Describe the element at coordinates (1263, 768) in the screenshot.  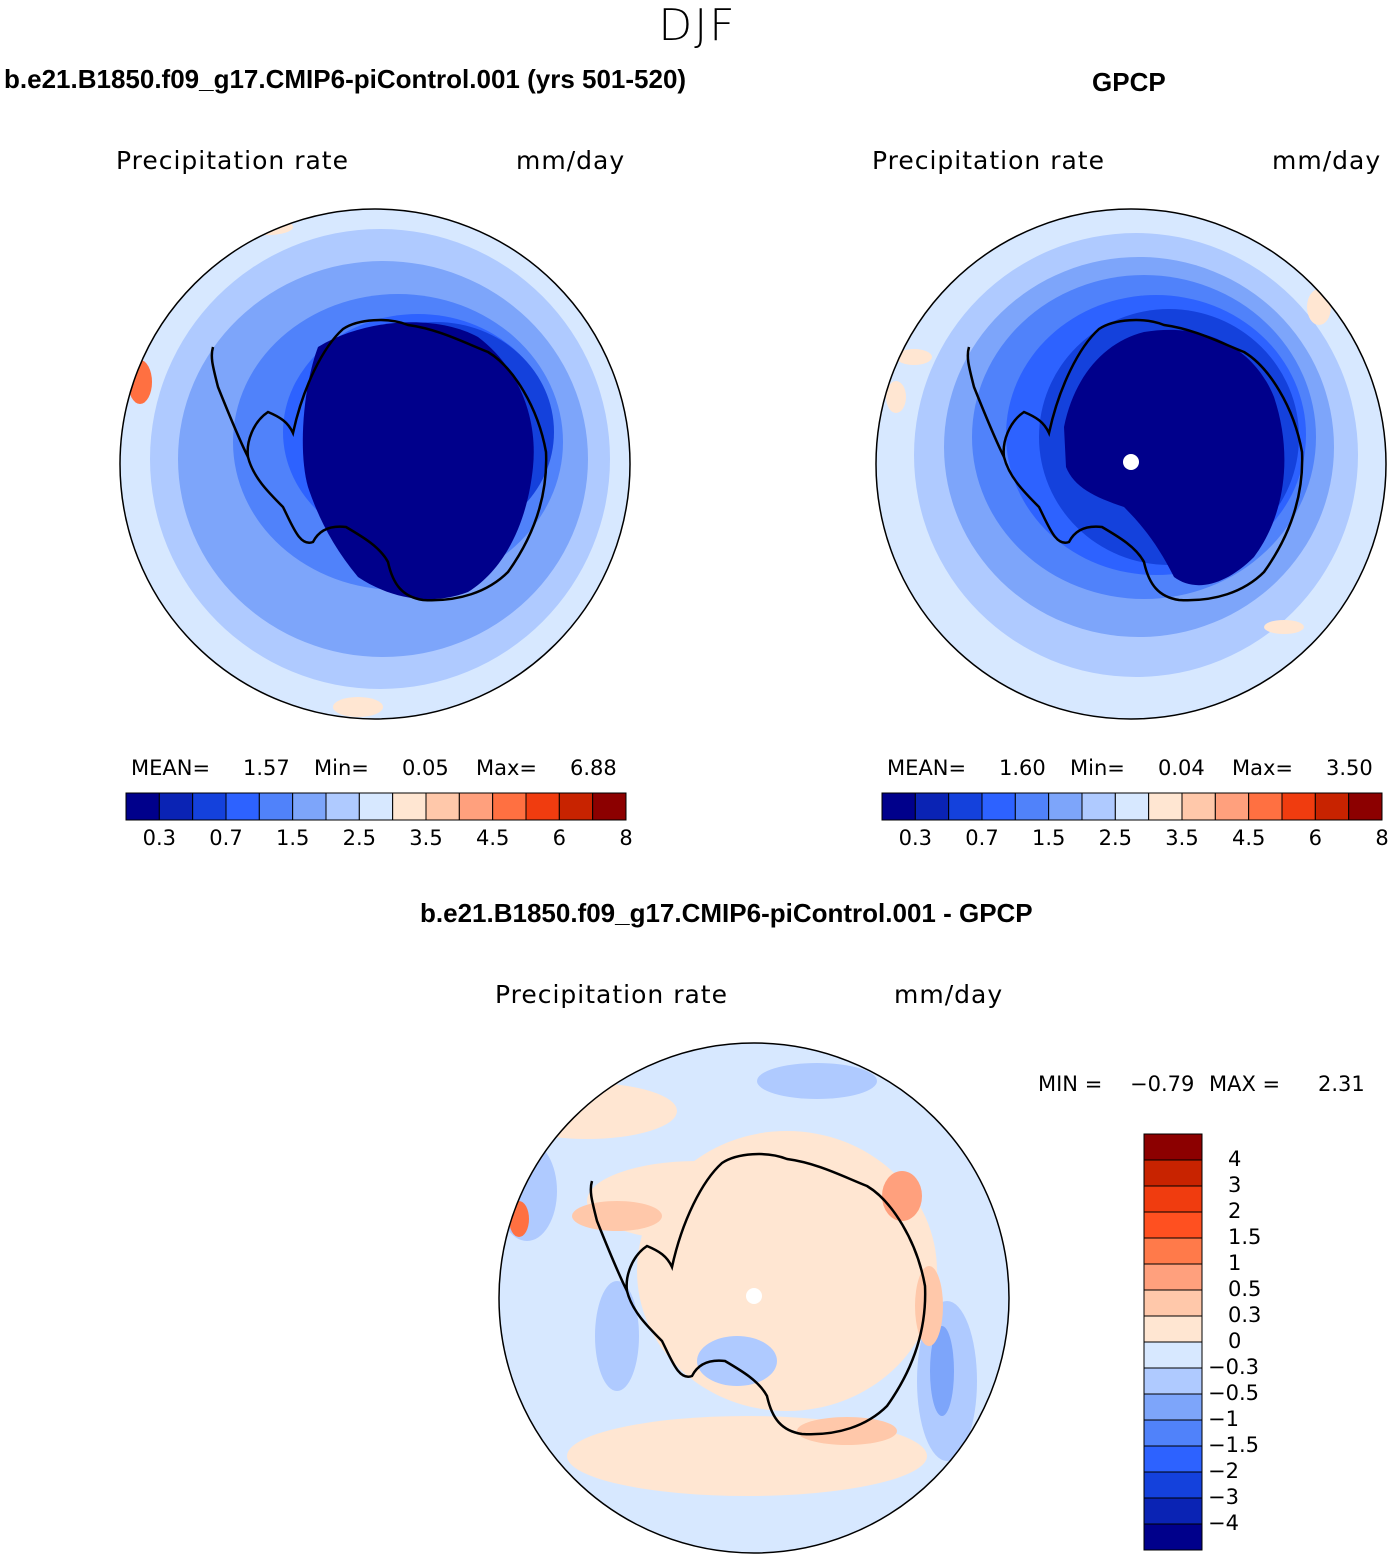
I see `panel2-max-label: Max=` at that location.